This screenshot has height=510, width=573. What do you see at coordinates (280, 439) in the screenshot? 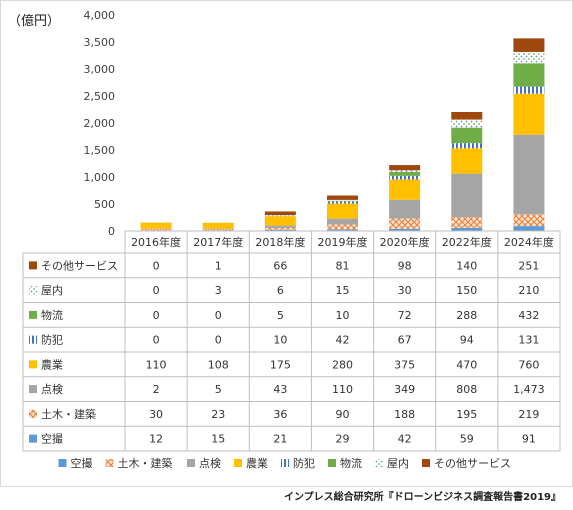
I see `table-cell-value: 21` at bounding box center [280, 439].